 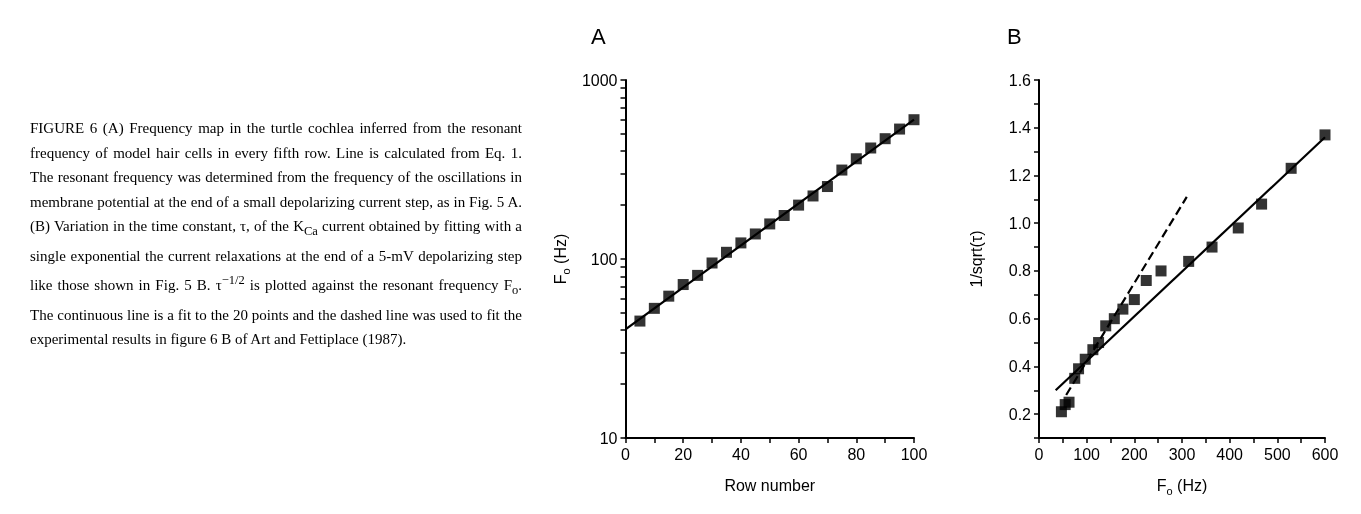 I want to click on x-tick-label: 80, so click(x=856, y=454).